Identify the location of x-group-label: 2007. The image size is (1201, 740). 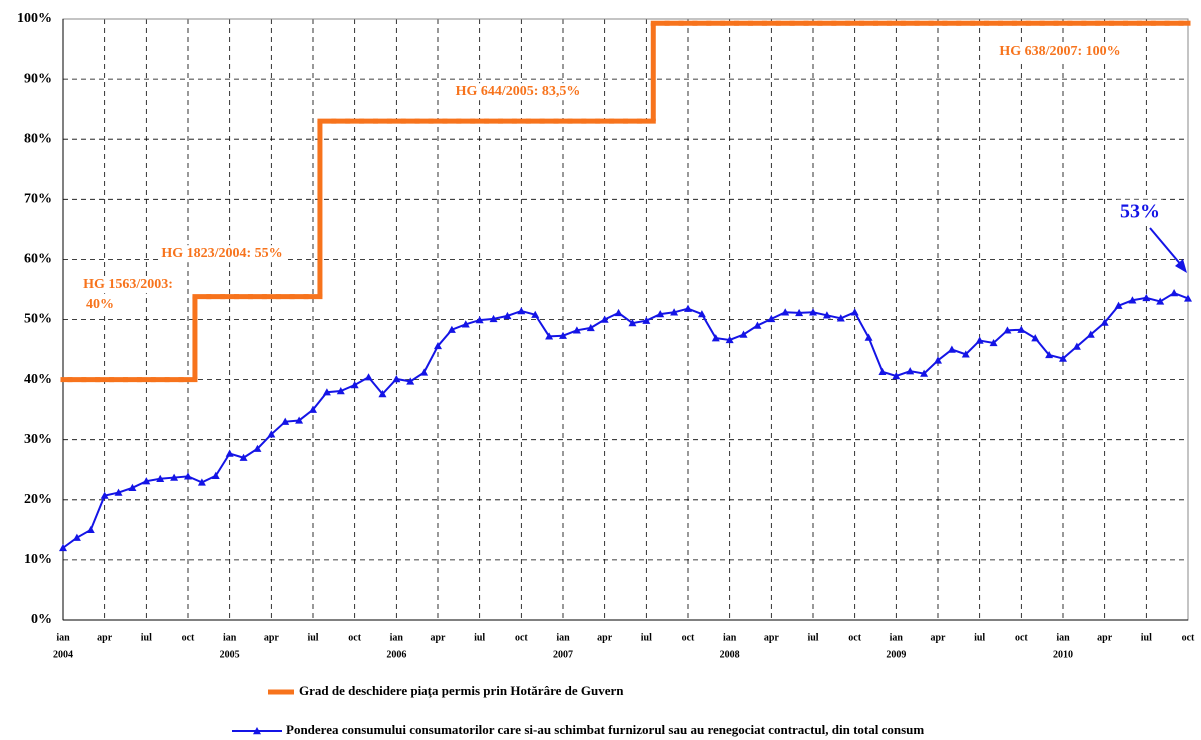
(563, 654).